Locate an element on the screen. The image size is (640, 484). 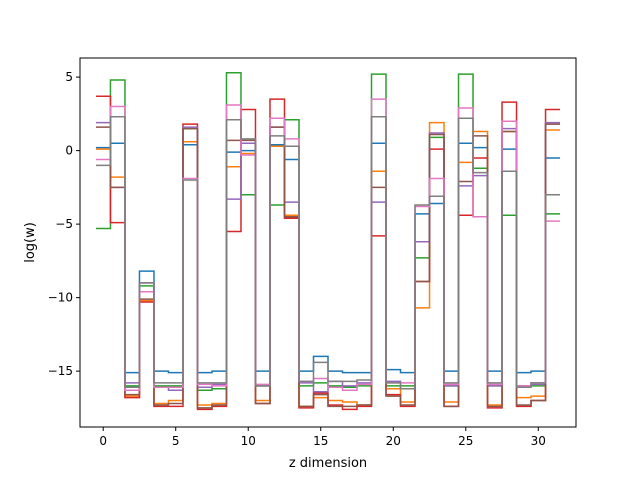
y-tick-label: 5 is located at coordinates (69, 77).